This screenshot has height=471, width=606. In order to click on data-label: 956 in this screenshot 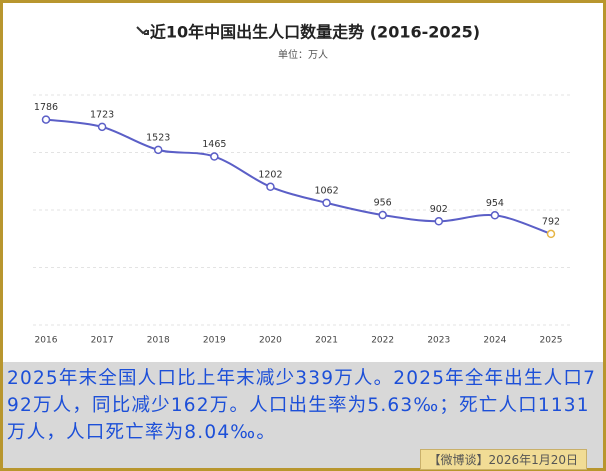, I will do `click(383, 203)`.